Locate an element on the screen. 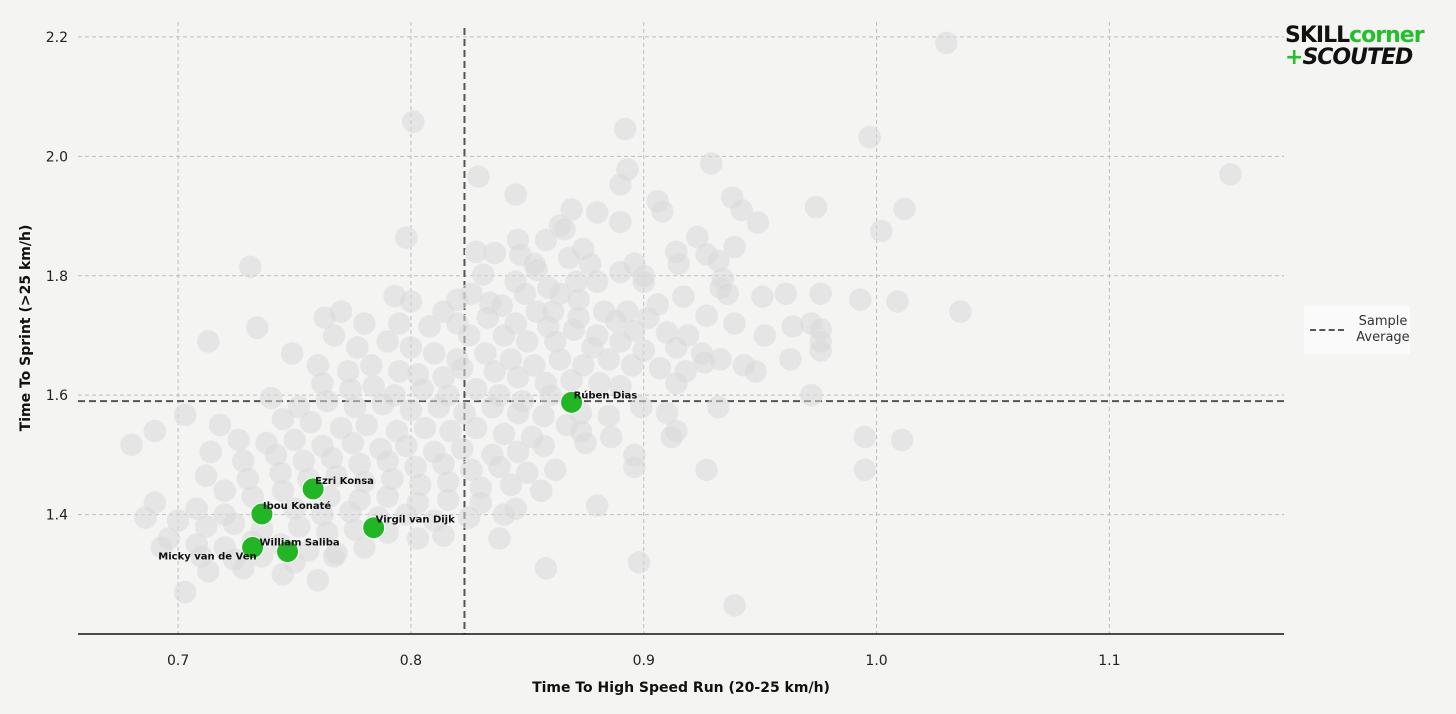 The width and height of the screenshot is (1456, 714). skillcorner-scouted-logo: SKILLcorner +SCOUTED is located at coordinates (1355, 46).